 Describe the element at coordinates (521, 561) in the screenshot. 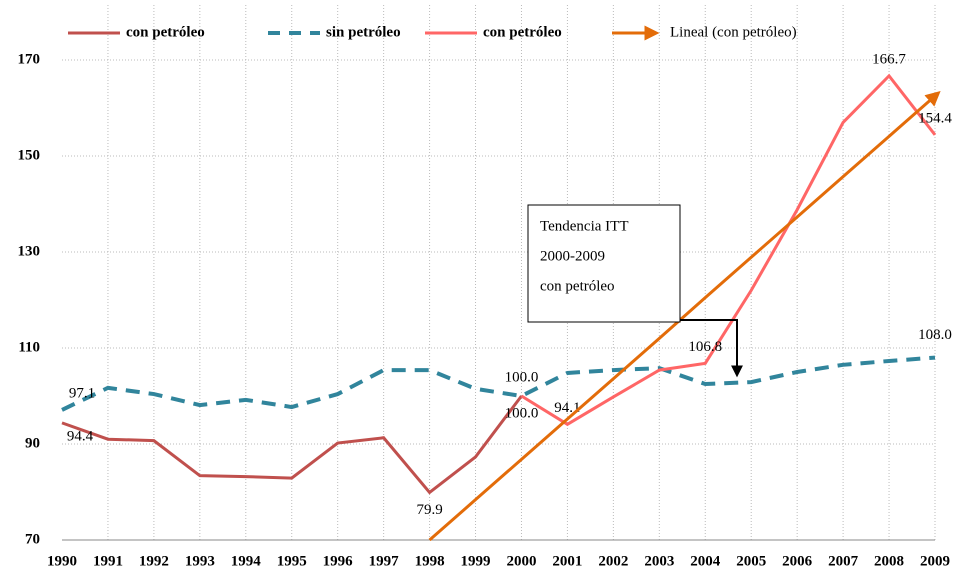

I see `x-tick-label: 2000` at that location.